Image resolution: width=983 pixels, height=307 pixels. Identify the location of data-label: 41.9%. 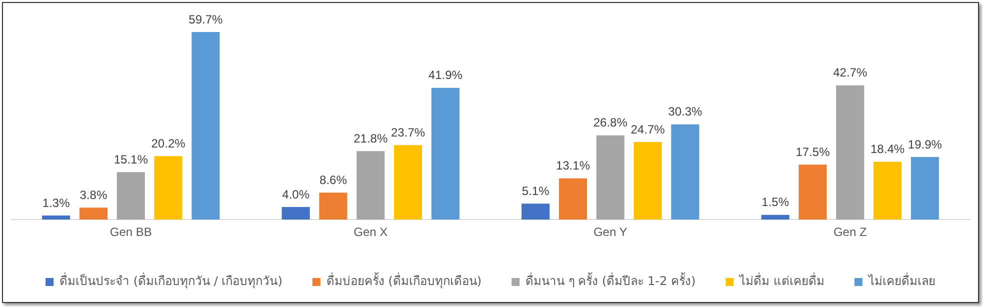
(445, 75).